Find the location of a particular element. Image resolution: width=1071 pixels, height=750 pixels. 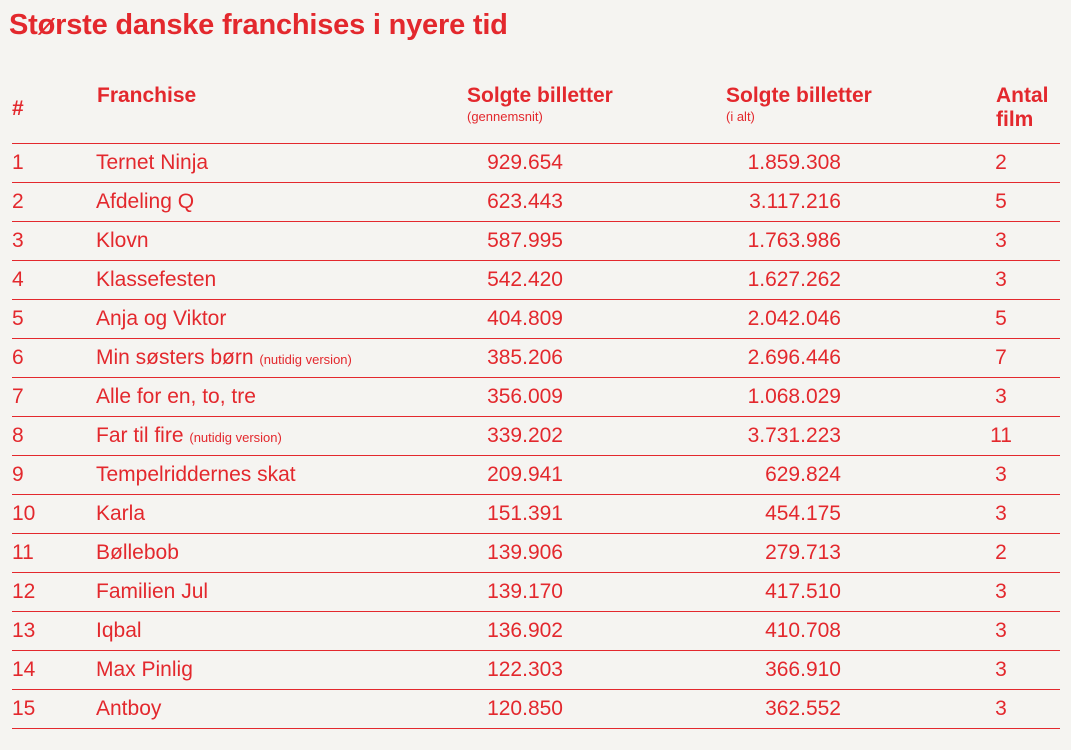

franchise-name-cell: Iqbal is located at coordinates (119, 631).